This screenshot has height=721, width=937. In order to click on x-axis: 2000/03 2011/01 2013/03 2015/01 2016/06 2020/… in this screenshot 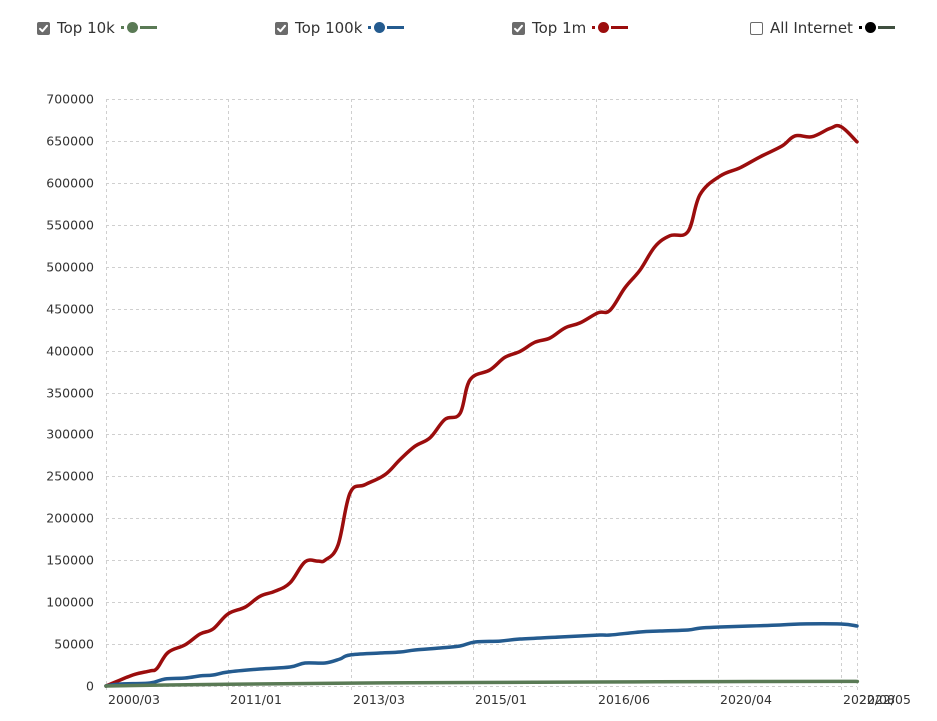, I will do `click(509, 699)`.